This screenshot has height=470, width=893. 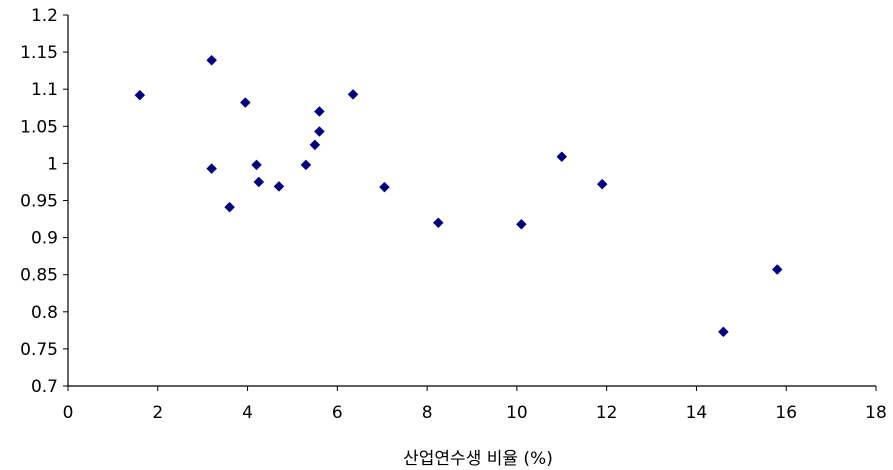 I want to click on x-tick-label: 8, so click(x=427, y=413).